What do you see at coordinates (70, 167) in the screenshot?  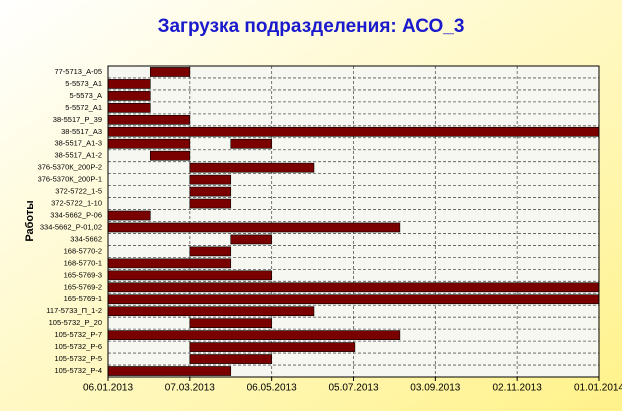 I see `y-tick-label: 376-5370К_200Р-2` at bounding box center [70, 167].